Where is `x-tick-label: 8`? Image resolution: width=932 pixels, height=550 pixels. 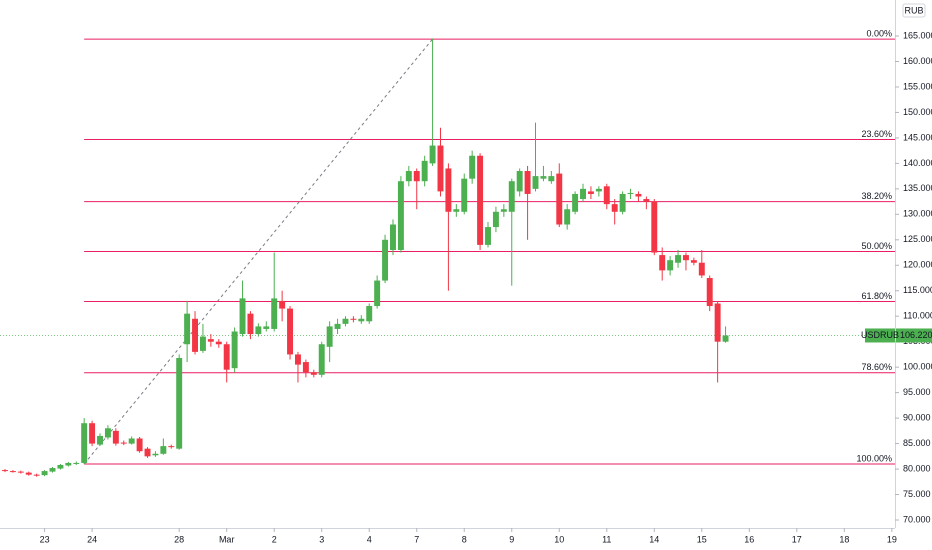
x-tick-label: 8 is located at coordinates (464, 539).